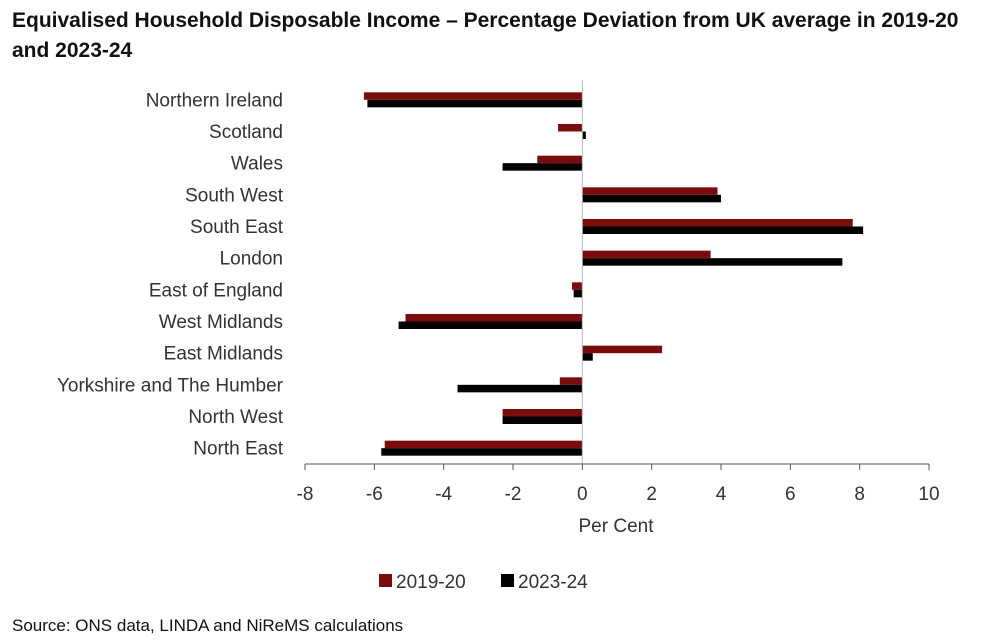 The height and width of the screenshot is (644, 986). I want to click on bar-2023-24-north-west, so click(542, 420).